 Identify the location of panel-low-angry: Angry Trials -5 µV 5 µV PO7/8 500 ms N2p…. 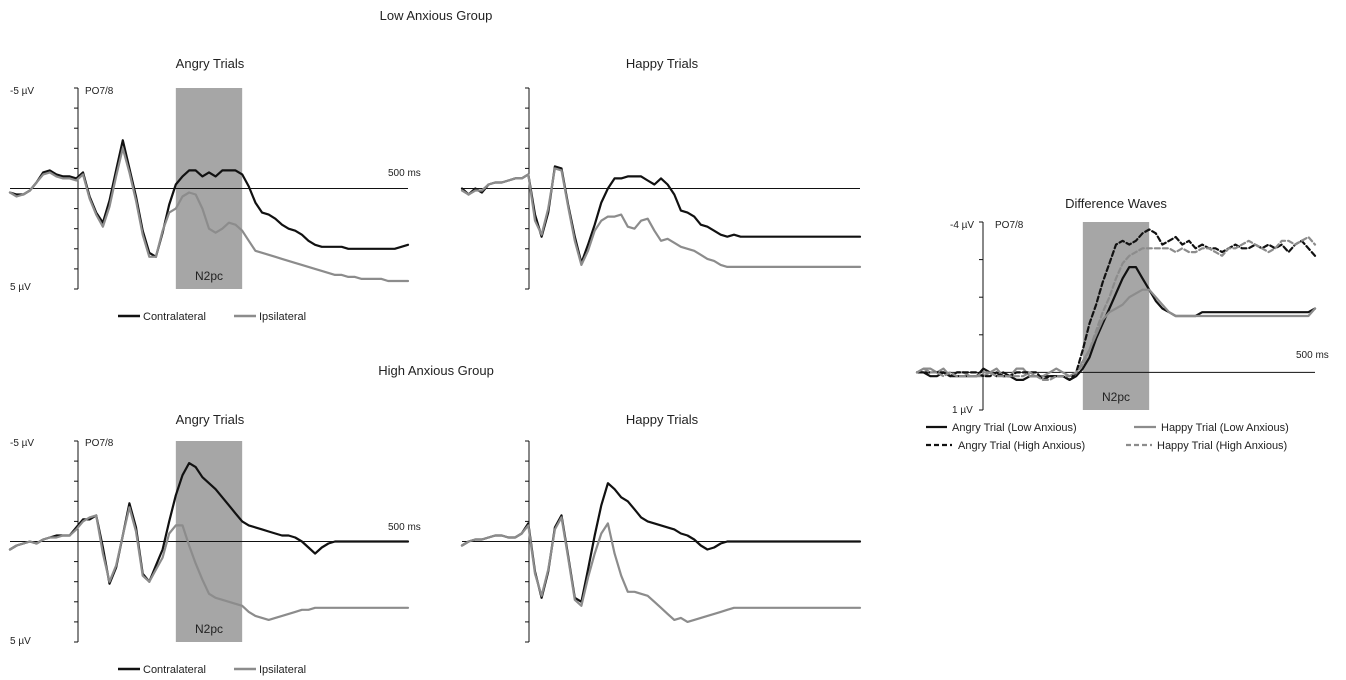
(214, 174).